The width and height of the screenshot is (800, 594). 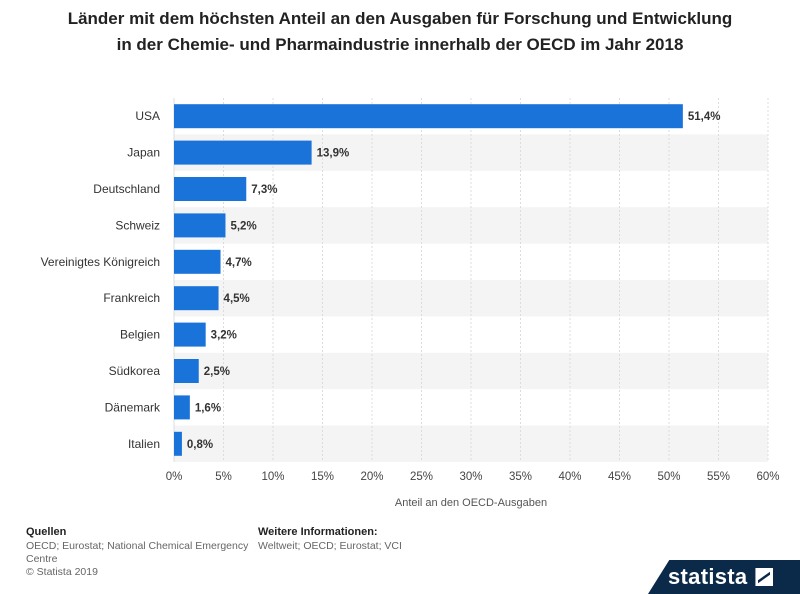 I want to click on statista-logo: statista, so click(x=724, y=577).